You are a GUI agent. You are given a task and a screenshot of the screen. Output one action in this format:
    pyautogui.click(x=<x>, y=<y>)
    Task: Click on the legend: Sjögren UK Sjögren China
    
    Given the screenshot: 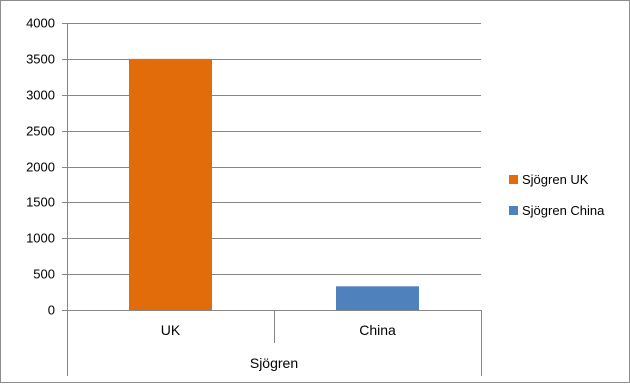 What is the action you would take?
    pyautogui.click(x=557, y=195)
    